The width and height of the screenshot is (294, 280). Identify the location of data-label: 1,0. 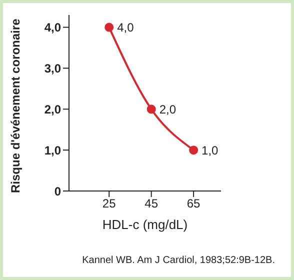
(210, 150).